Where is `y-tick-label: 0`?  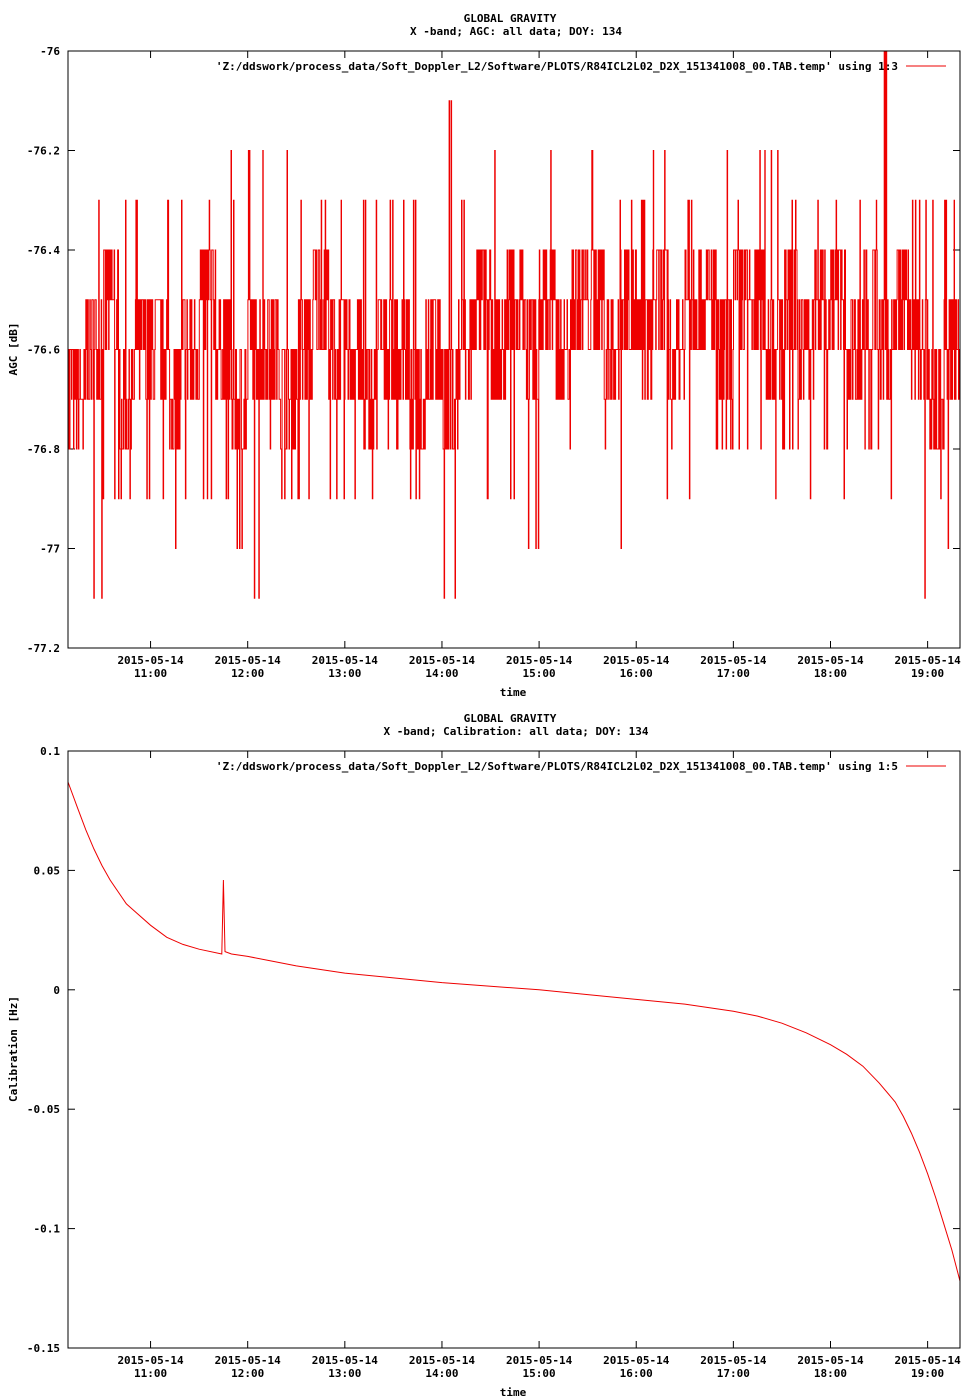
y-tick-label: 0 is located at coordinates (56, 990).